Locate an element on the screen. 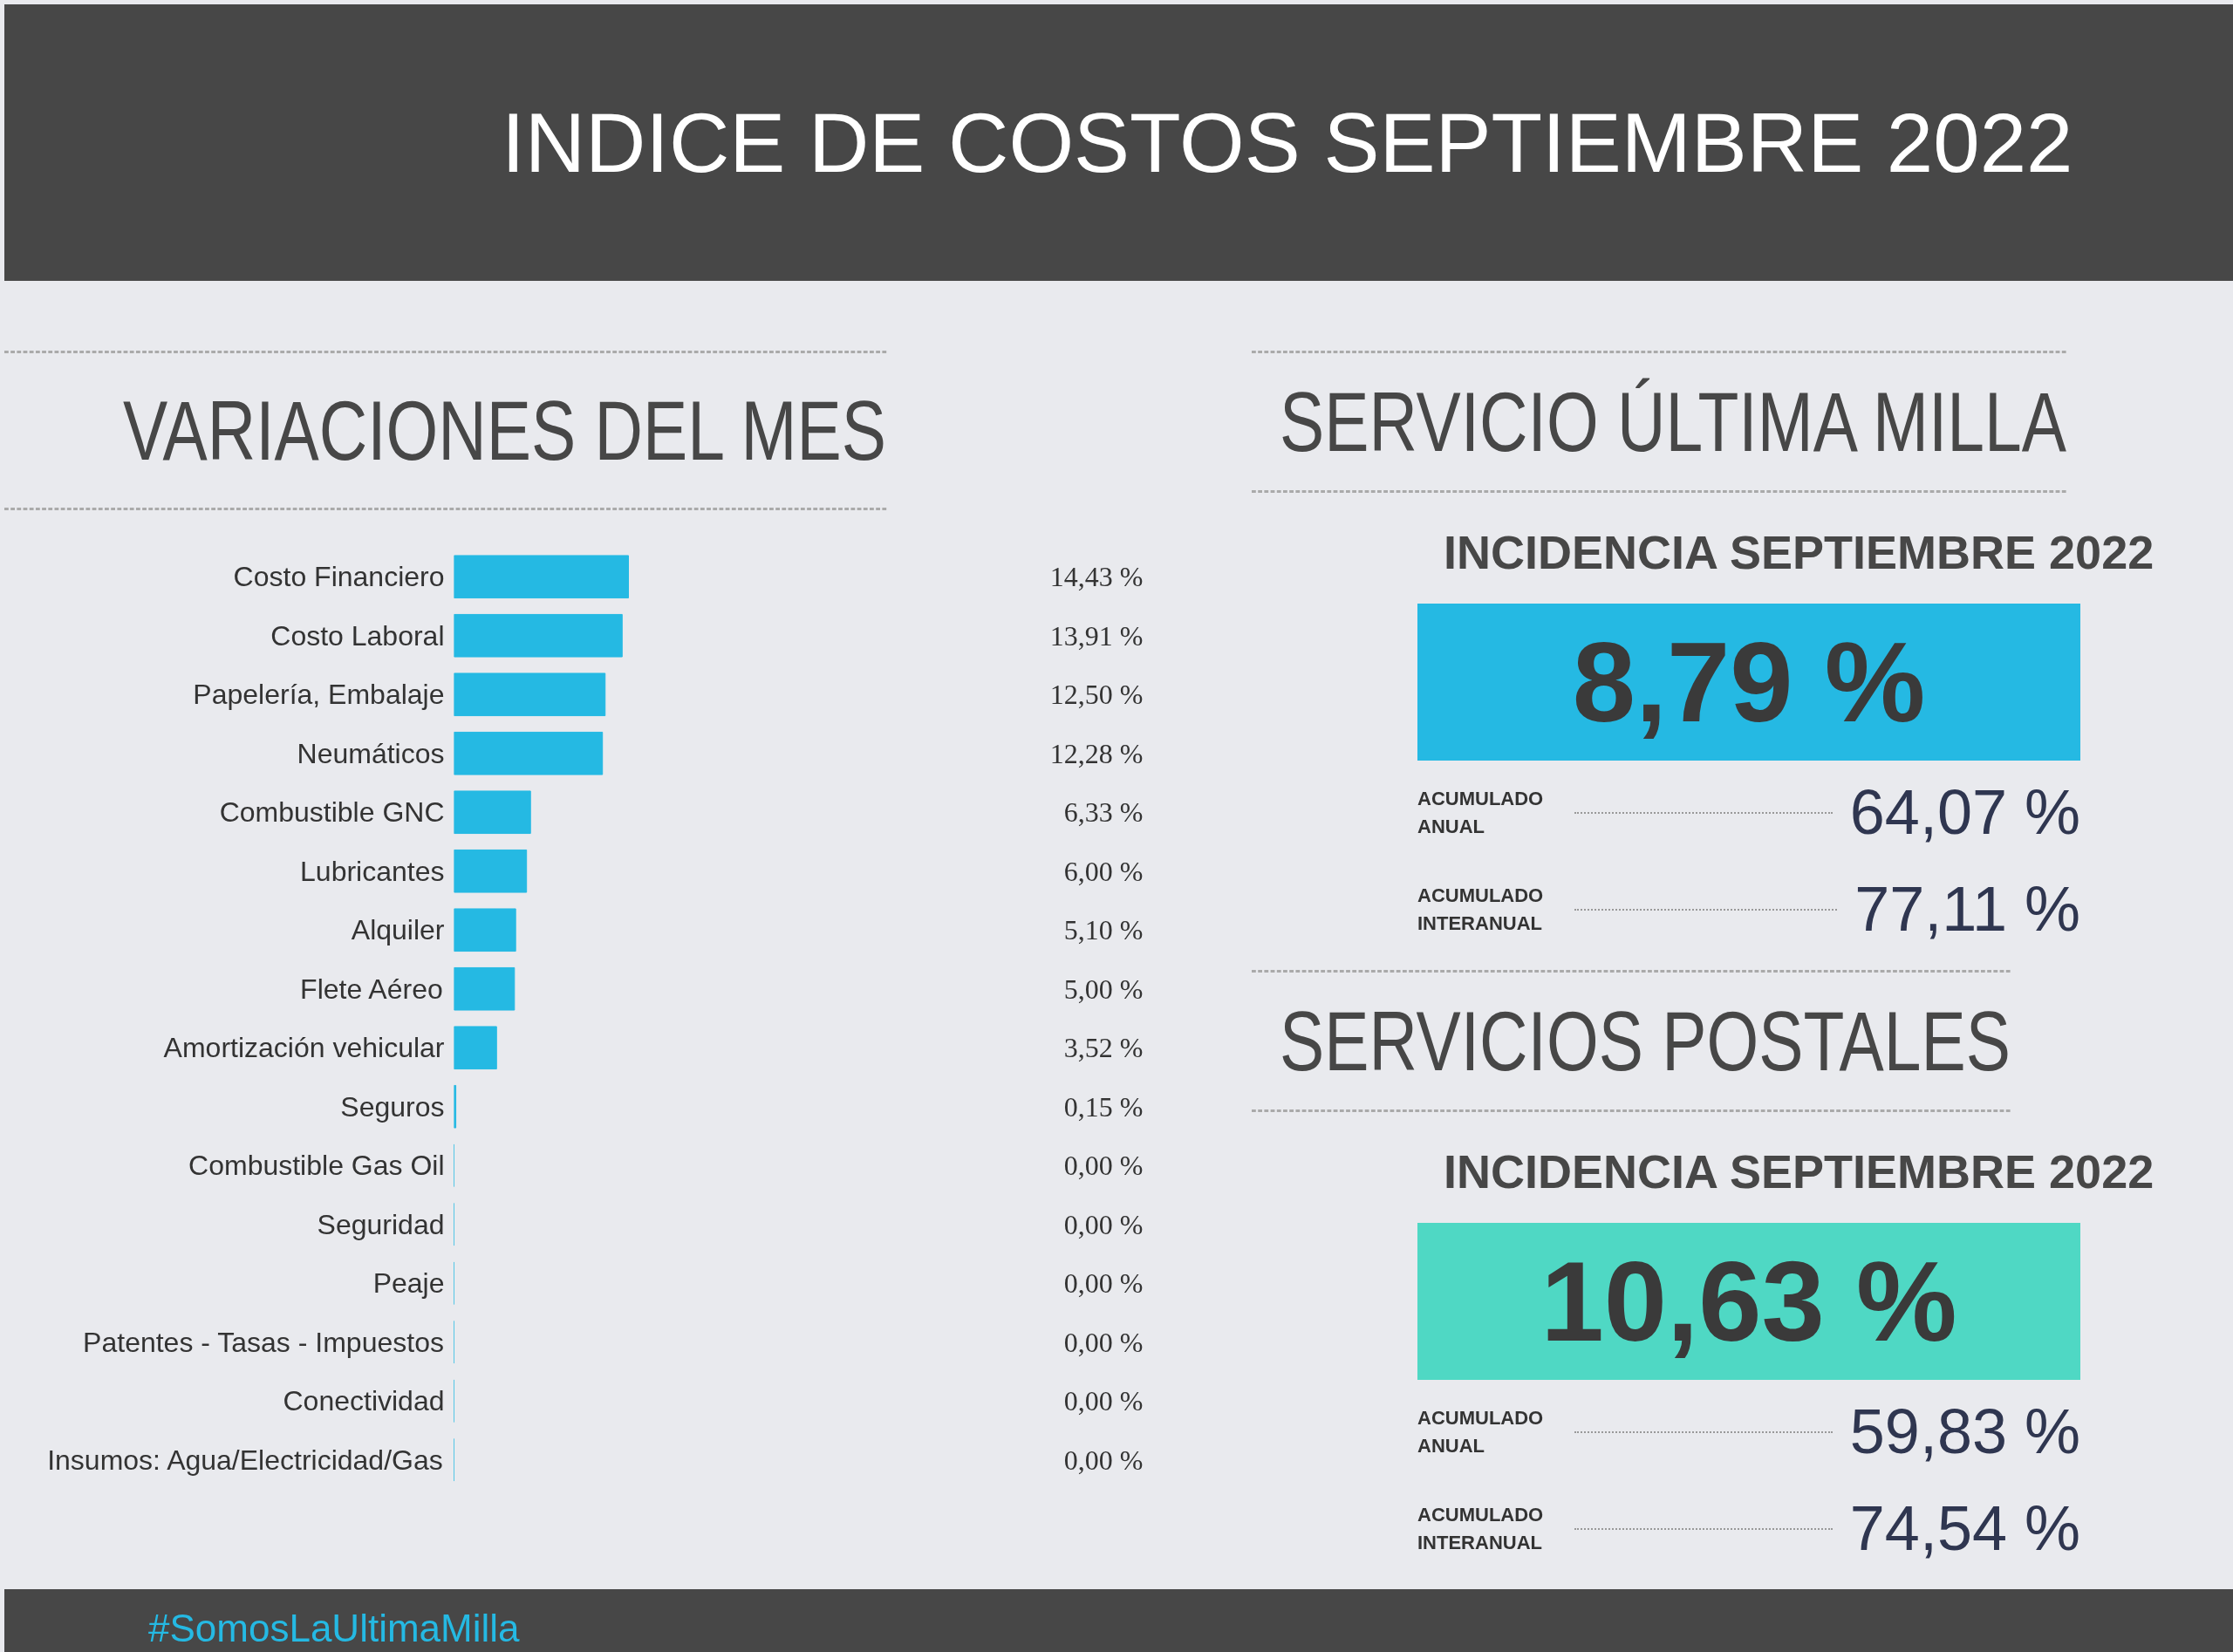  y-tick-label: Conectividad is located at coordinates (364, 1401).